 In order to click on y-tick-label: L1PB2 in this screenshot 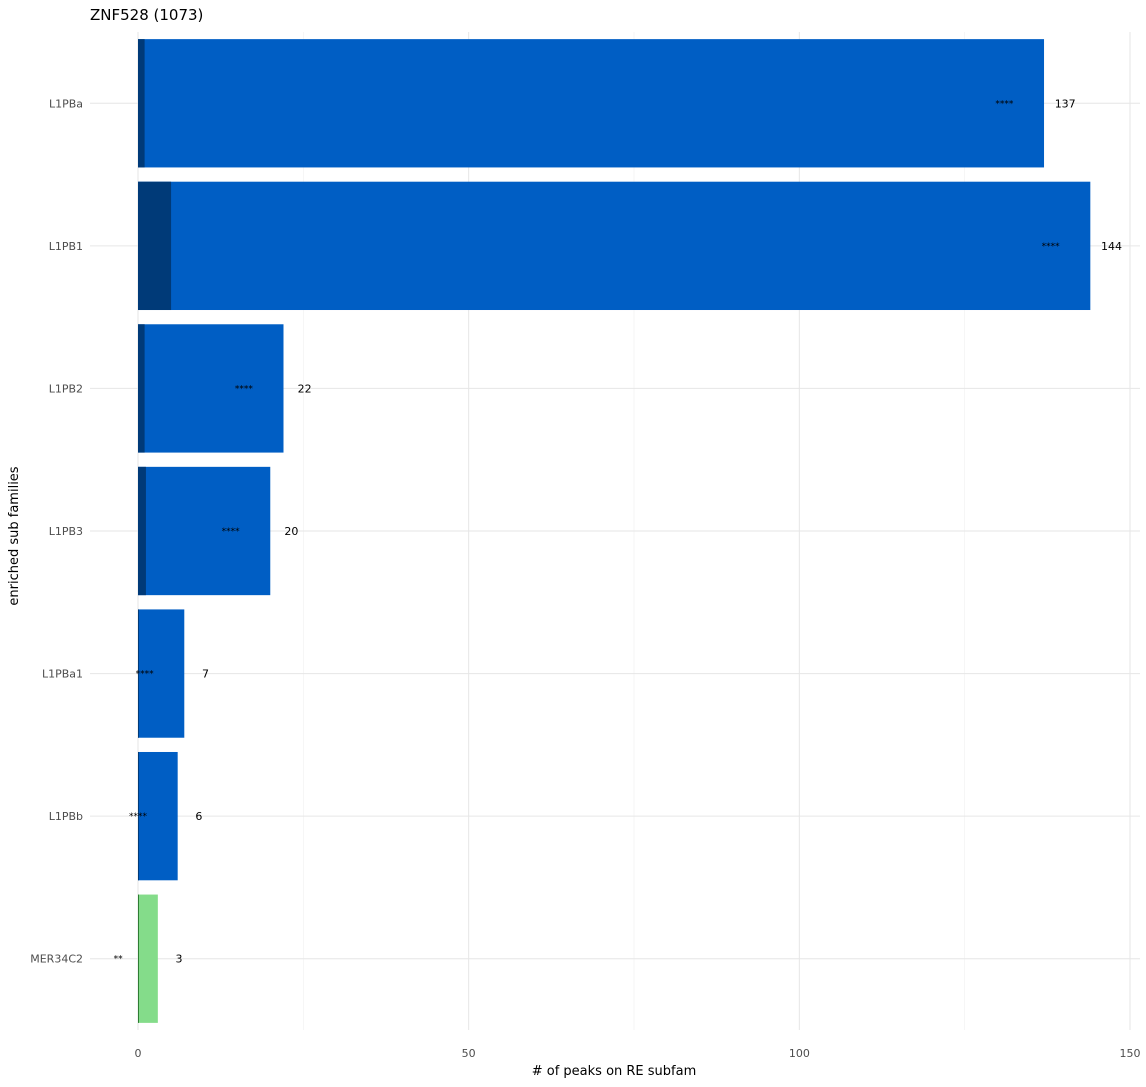, I will do `click(66, 388)`.